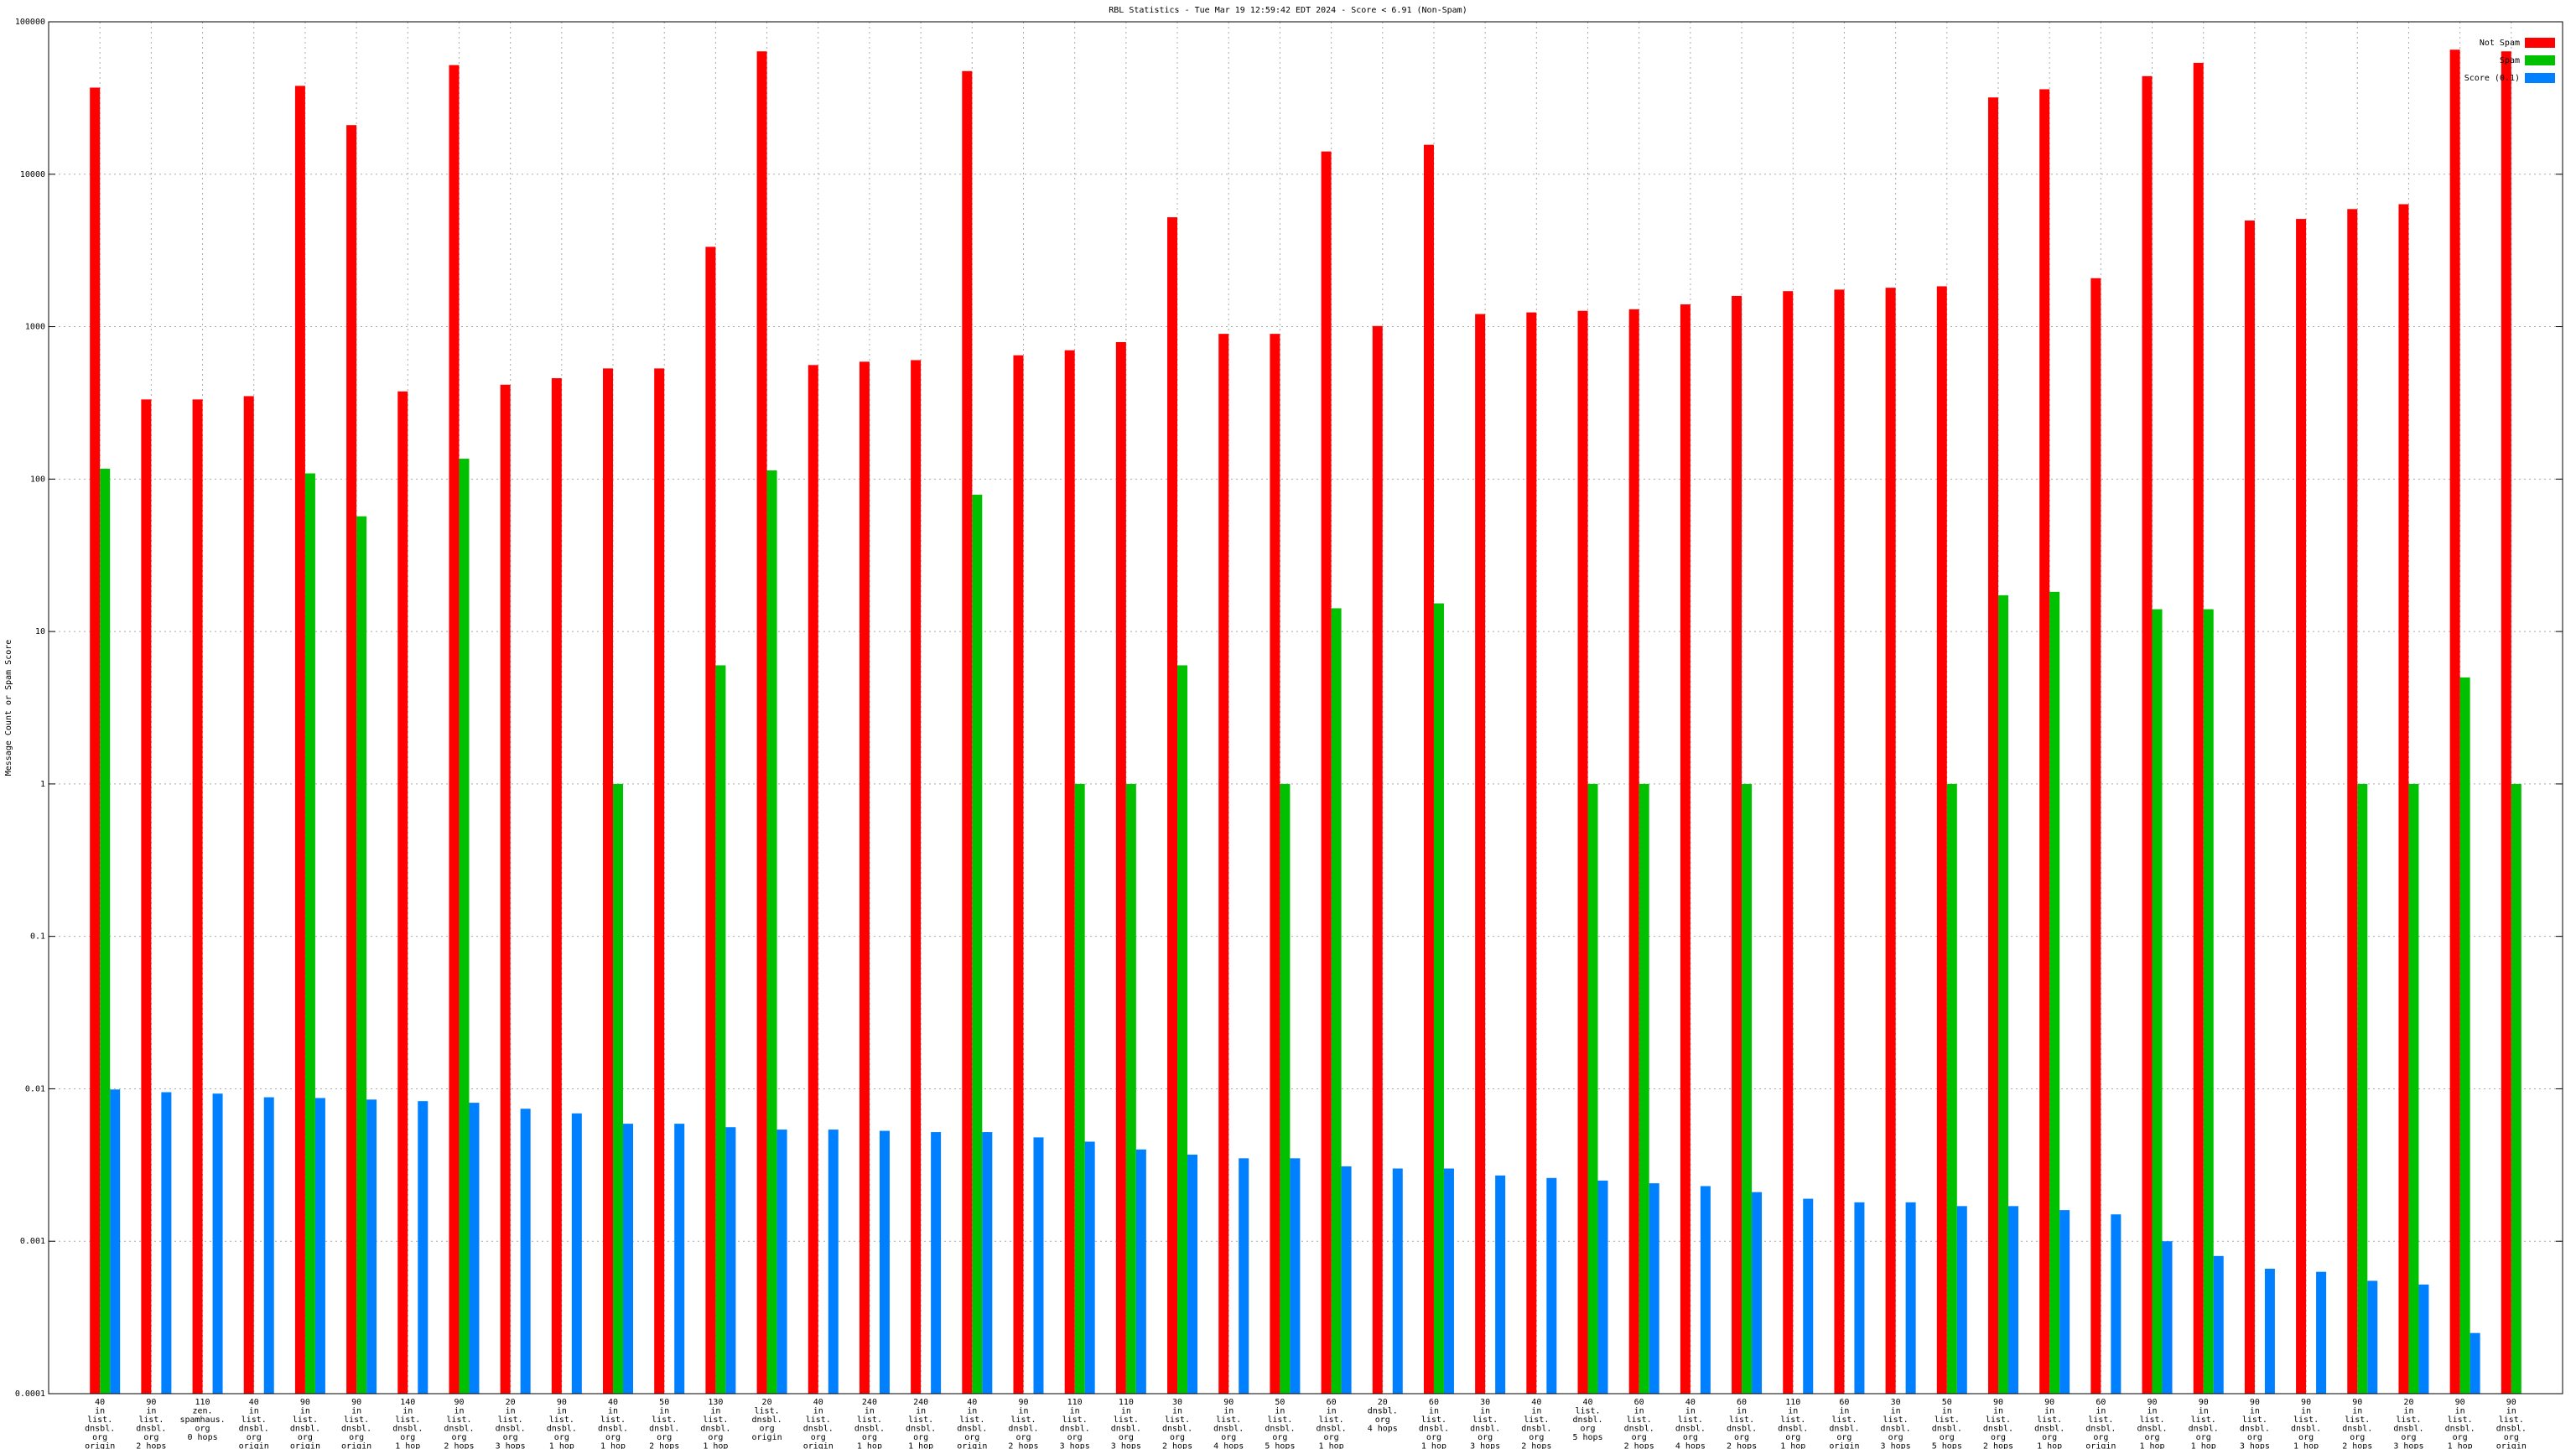 The image size is (2576, 1449). What do you see at coordinates (1075, 1402) in the screenshot?
I see `x-tick-label: 110` at bounding box center [1075, 1402].